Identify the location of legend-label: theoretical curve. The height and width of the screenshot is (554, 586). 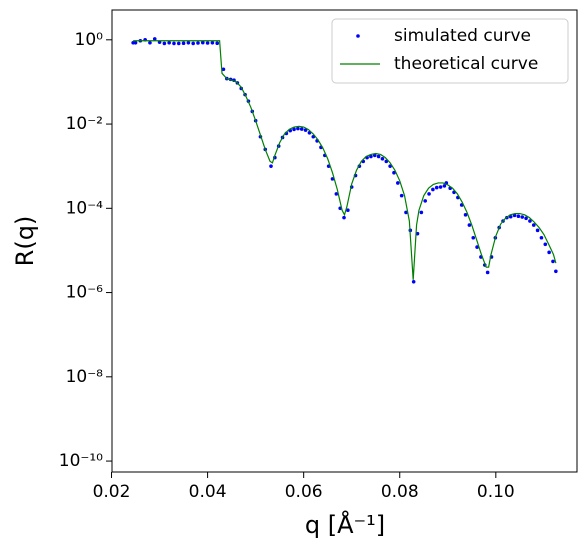
(466, 64).